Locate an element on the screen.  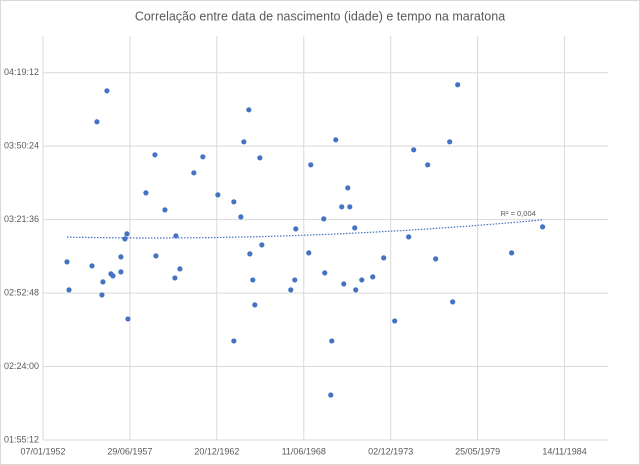
x-tick-label: 14/11/1984 is located at coordinates (564, 451).